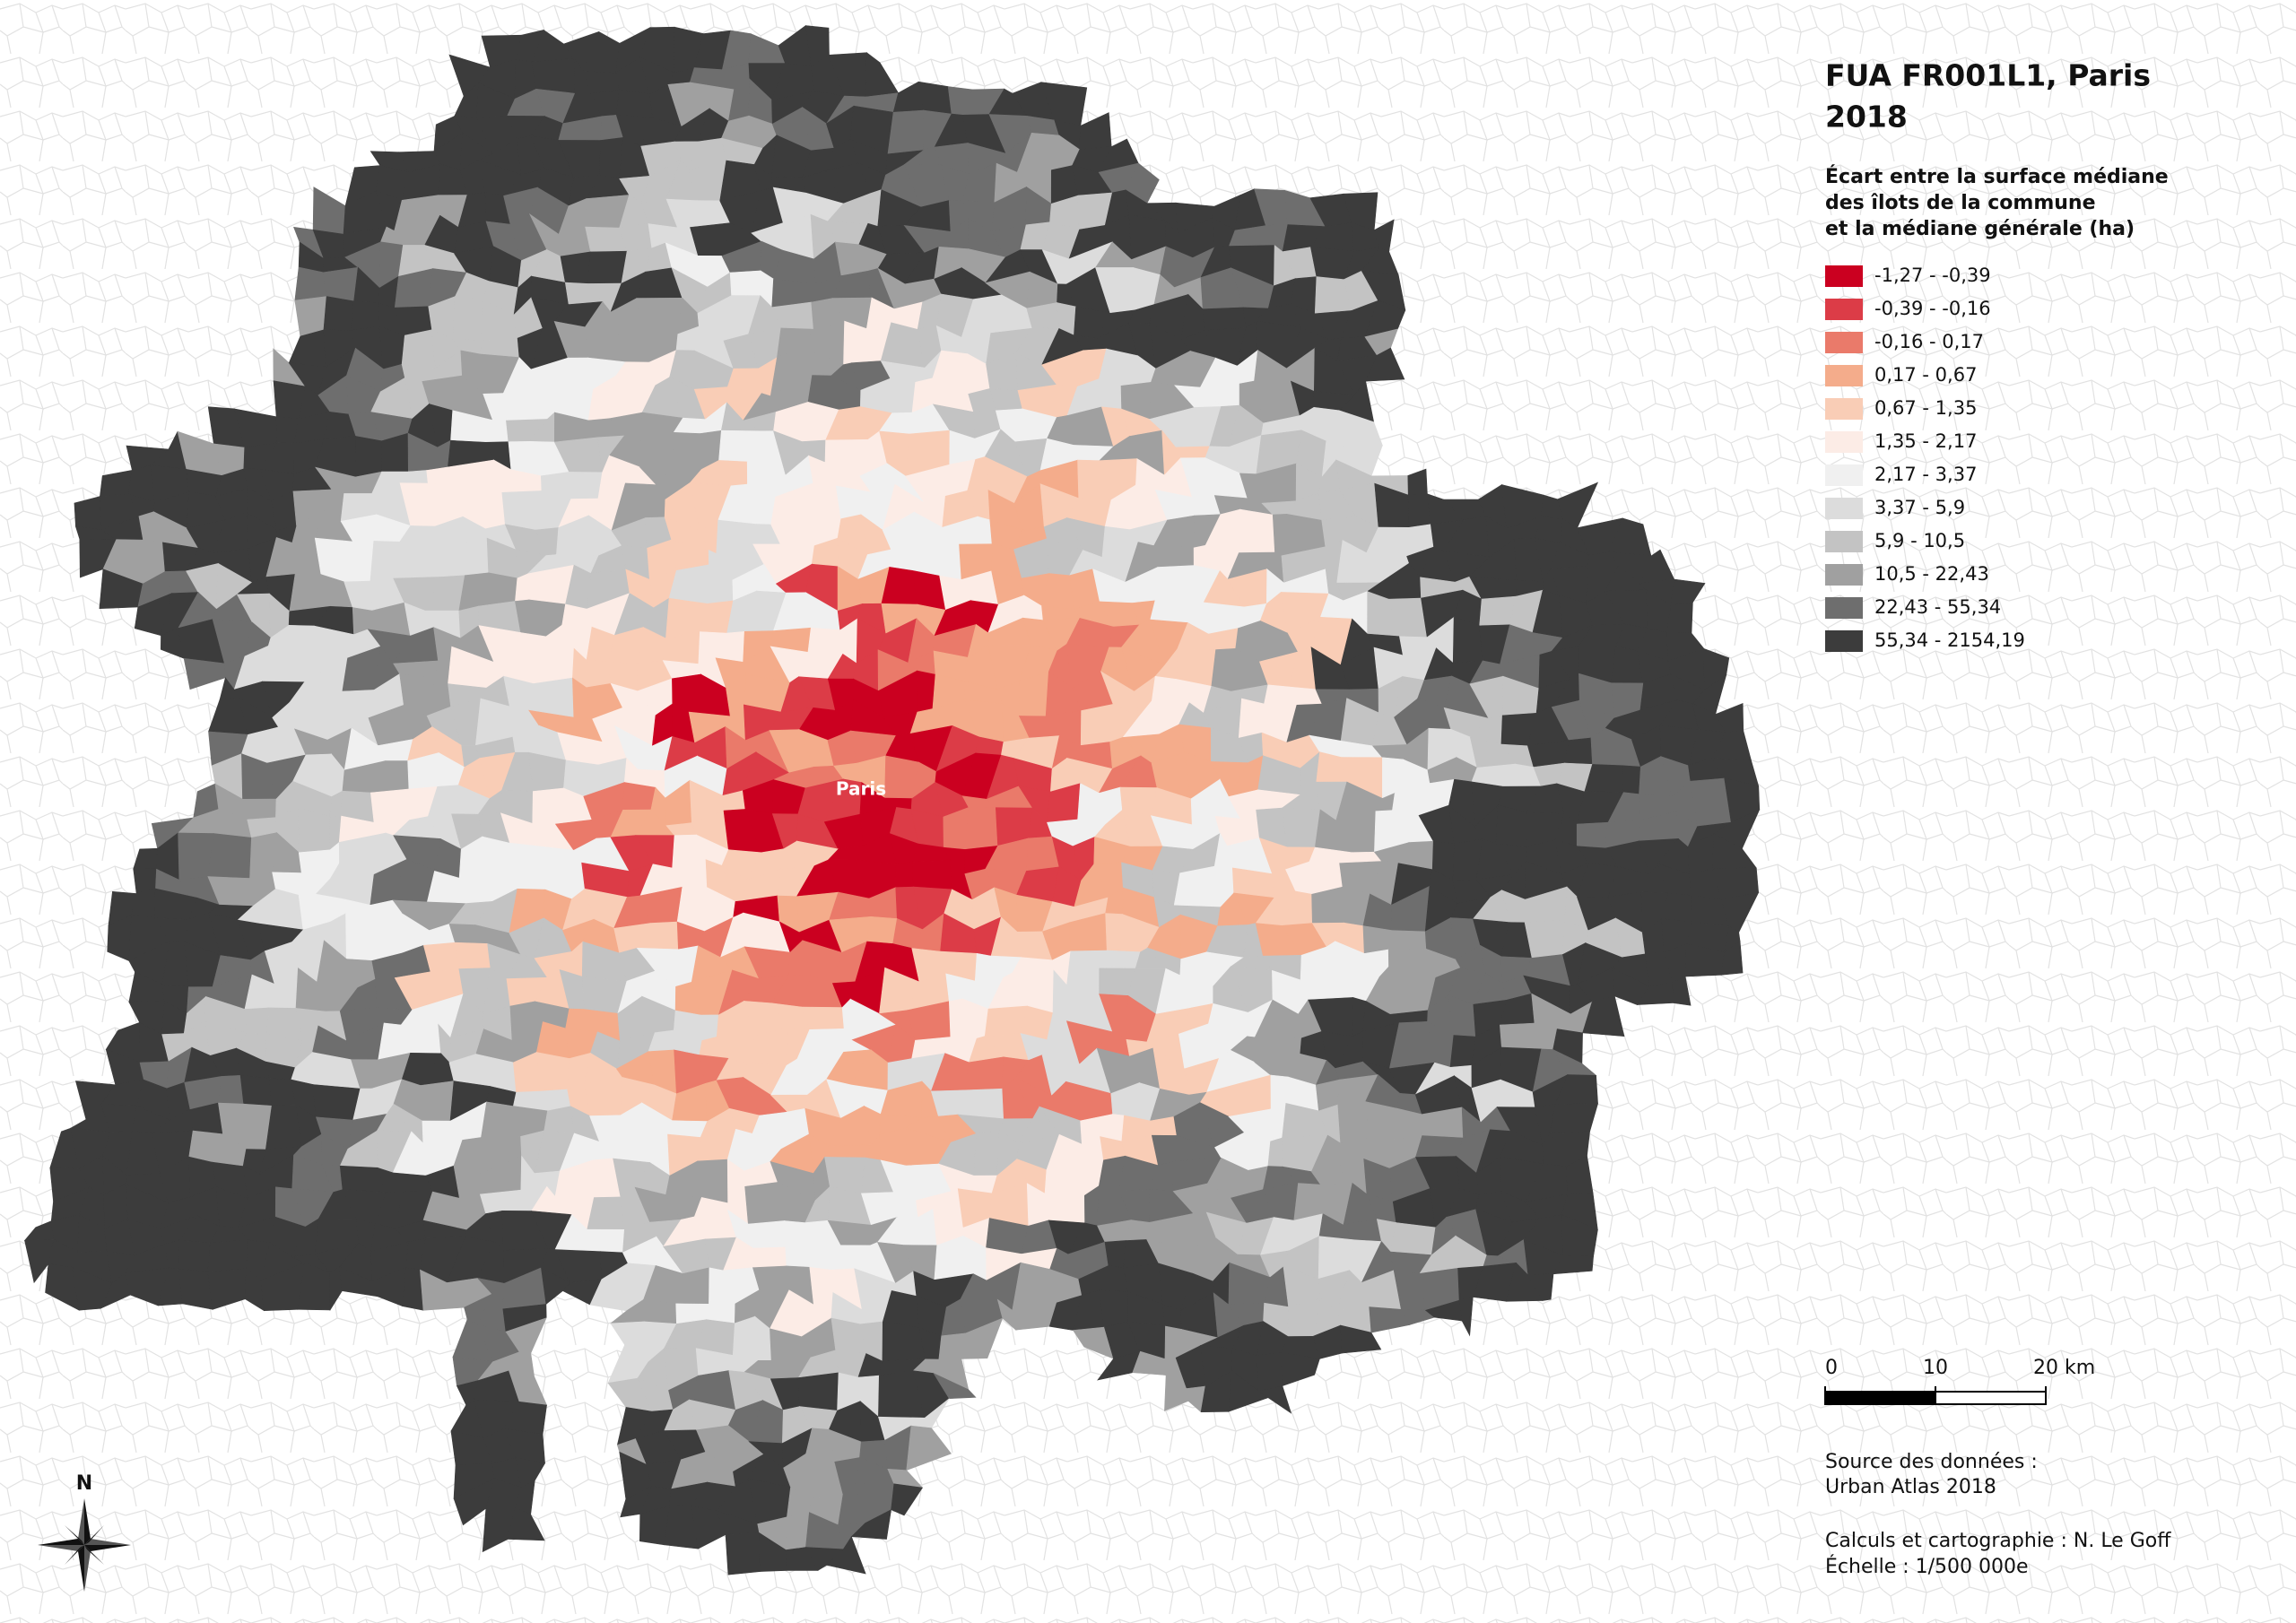 This screenshot has width=2296, height=1623. I want to click on north-label: N, so click(84, 1483).